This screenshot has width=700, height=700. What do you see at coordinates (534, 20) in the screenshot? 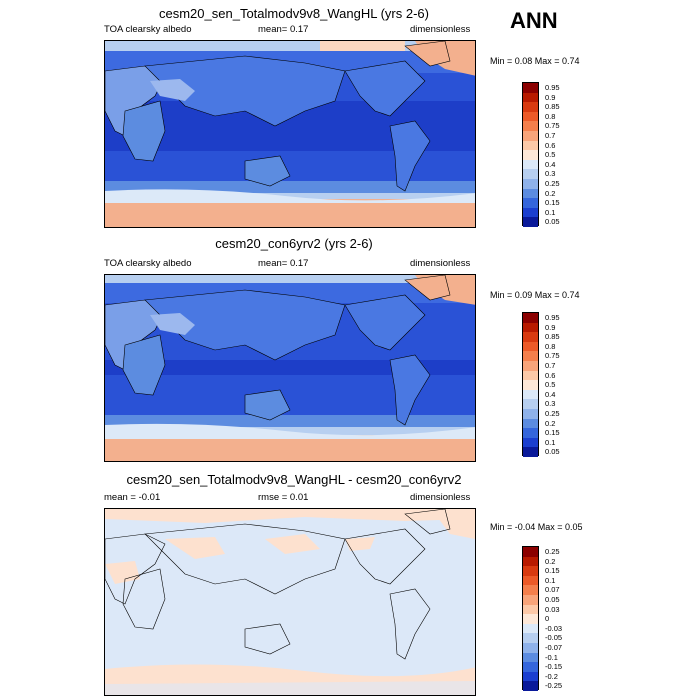
I see `season-label: ANN` at bounding box center [534, 20].